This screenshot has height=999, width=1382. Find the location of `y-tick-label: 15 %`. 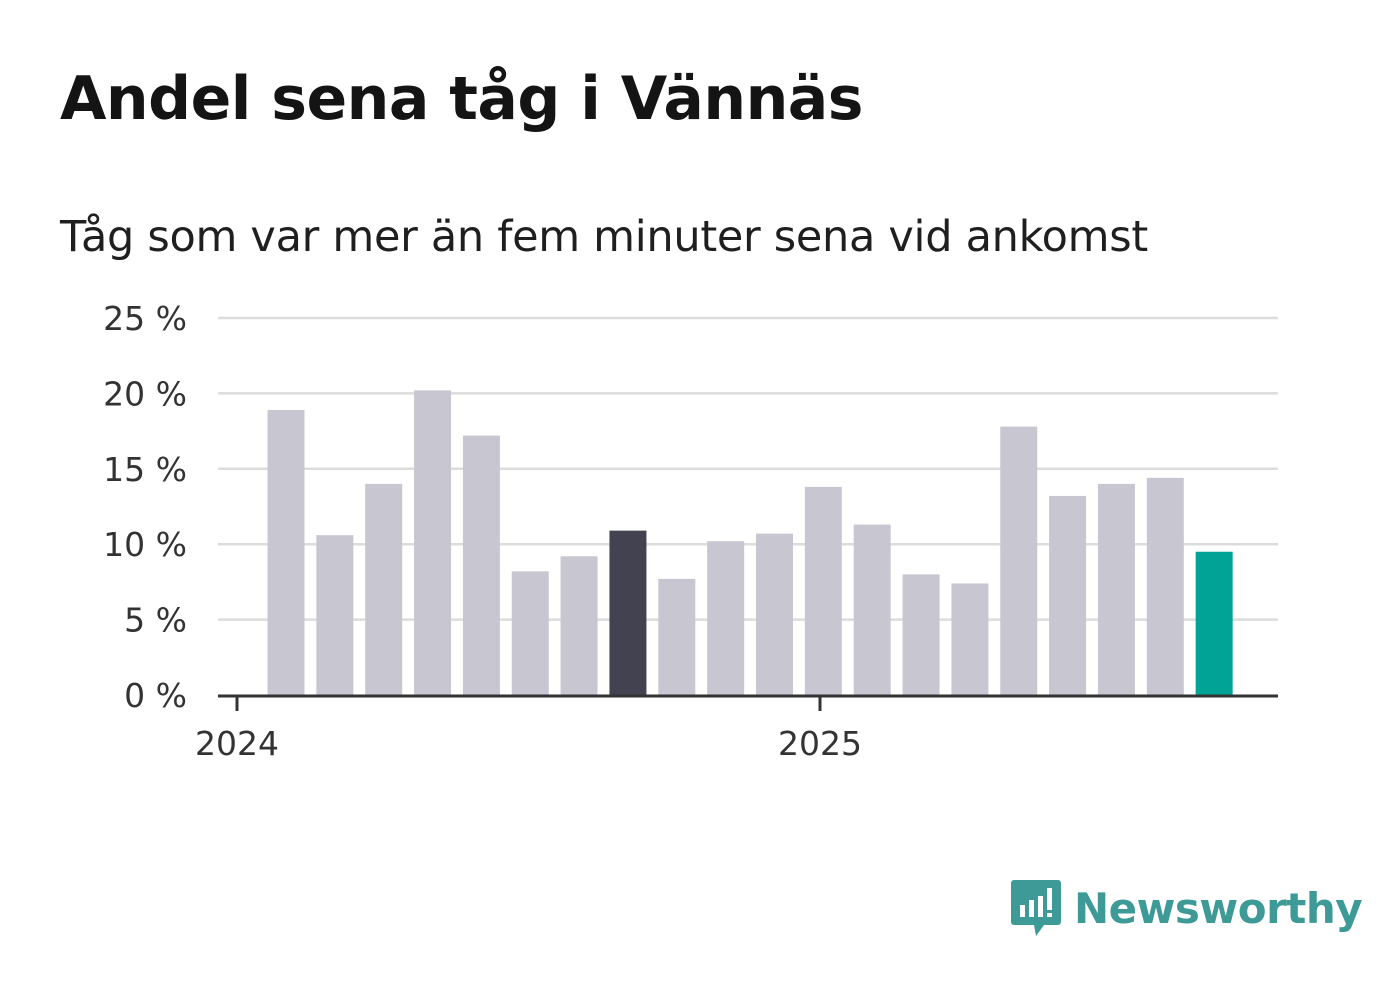

y-tick-label: 15 % is located at coordinates (145, 469).